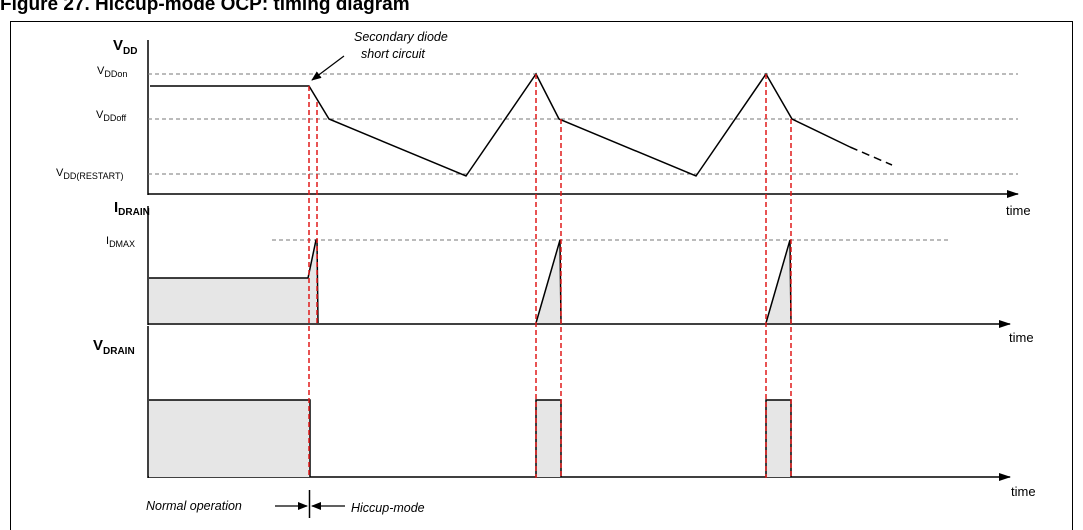 The width and height of the screenshot is (1083, 530). Describe the element at coordinates (1021, 337) in the screenshot. I see `idrain-time-label: time` at that location.